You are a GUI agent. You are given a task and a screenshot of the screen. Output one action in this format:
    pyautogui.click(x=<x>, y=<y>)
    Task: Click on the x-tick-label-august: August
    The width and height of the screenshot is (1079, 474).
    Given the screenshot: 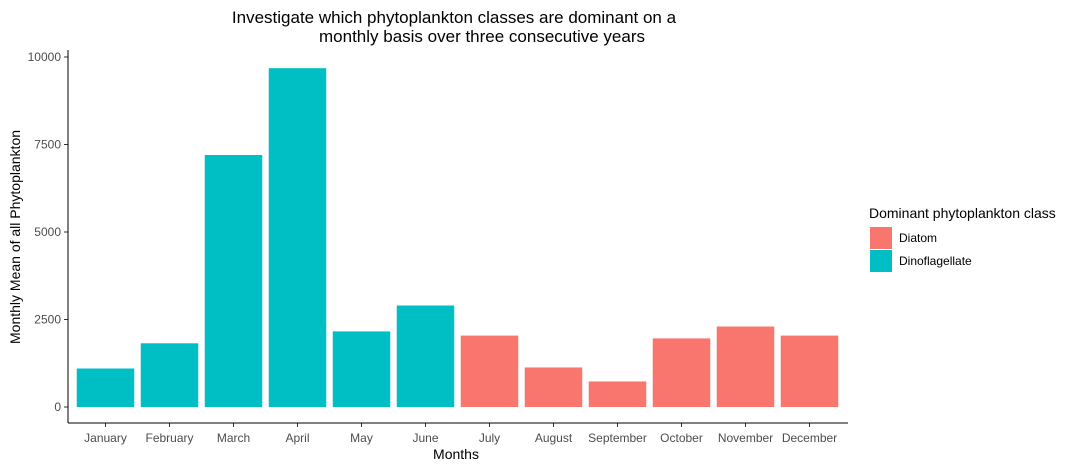 What is the action you would take?
    pyautogui.click(x=554, y=438)
    